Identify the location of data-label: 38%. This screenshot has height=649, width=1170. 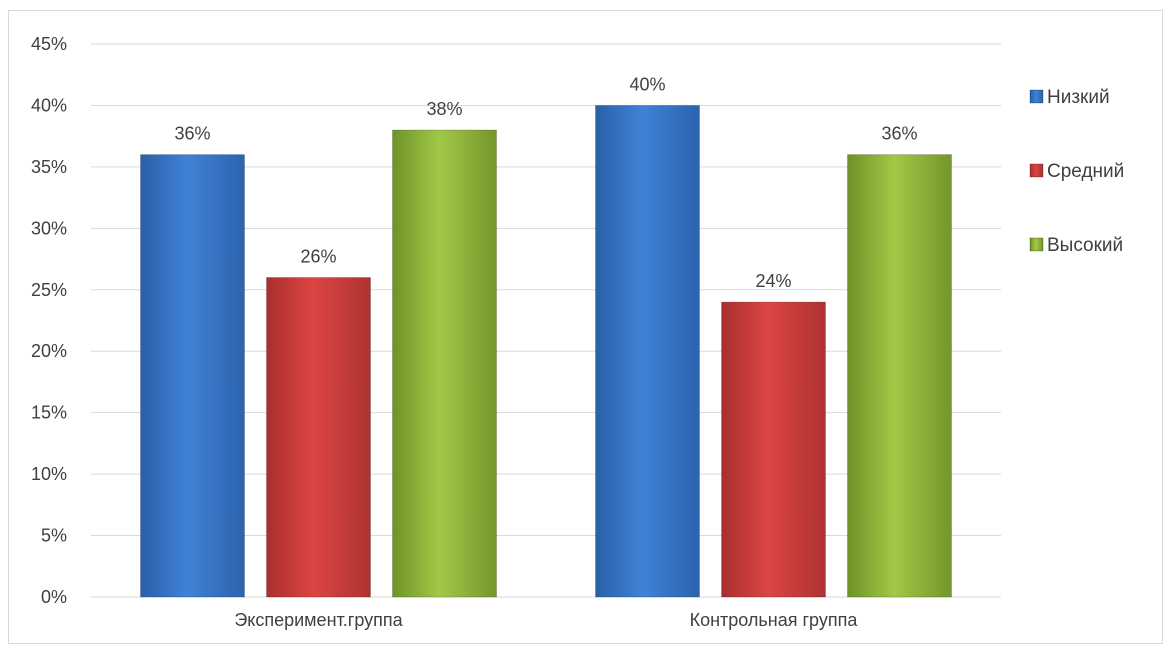
(444, 109).